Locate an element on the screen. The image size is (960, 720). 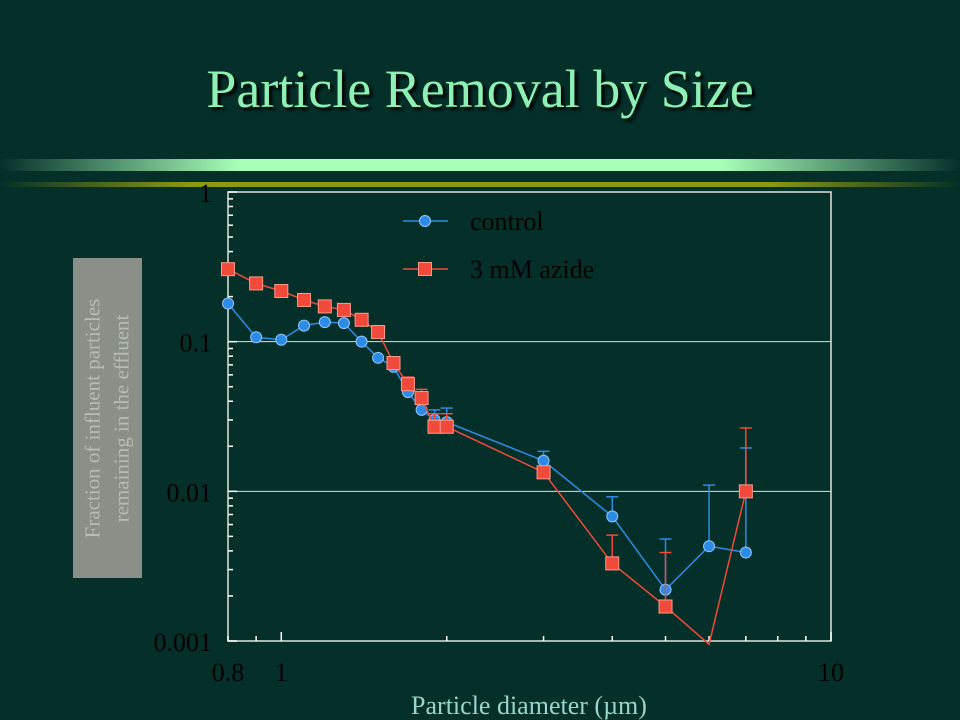
legend: control 3 mM azide is located at coordinates (498, 245).